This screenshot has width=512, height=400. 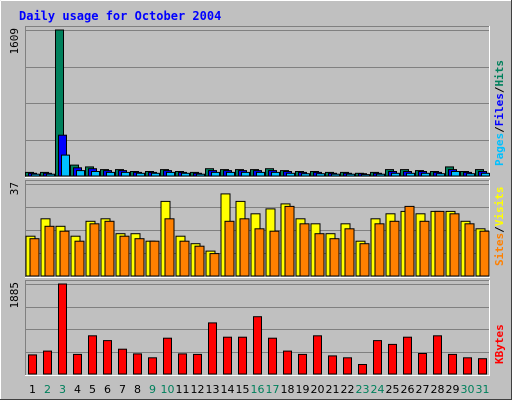 I want to click on day-label-27: 27, so click(x=423, y=389).